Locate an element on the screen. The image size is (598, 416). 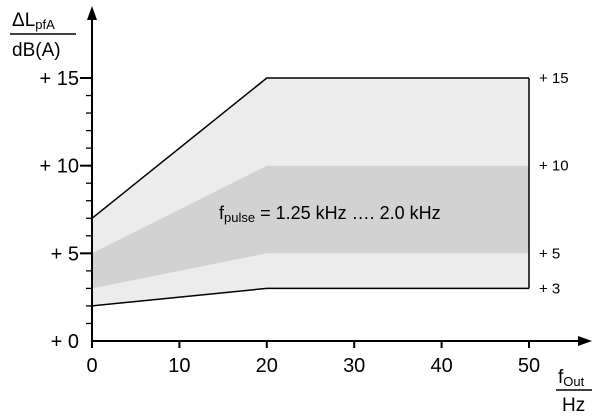
x-tick-label: 30 is located at coordinates (354, 366).